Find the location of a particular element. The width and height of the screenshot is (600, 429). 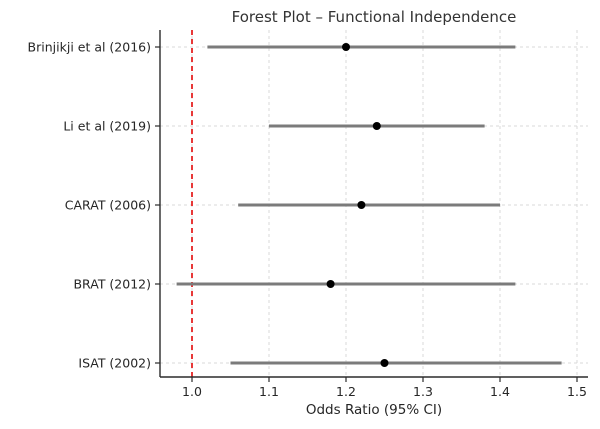

x-axis-label: Odds Ratio (95% CI) is located at coordinates (374, 410).